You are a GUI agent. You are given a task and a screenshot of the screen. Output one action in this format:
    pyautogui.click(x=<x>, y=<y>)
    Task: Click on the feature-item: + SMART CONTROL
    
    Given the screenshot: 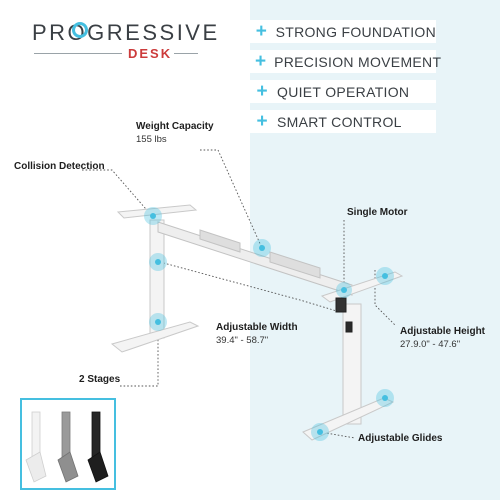 What is the action you would take?
    pyautogui.click(x=343, y=121)
    